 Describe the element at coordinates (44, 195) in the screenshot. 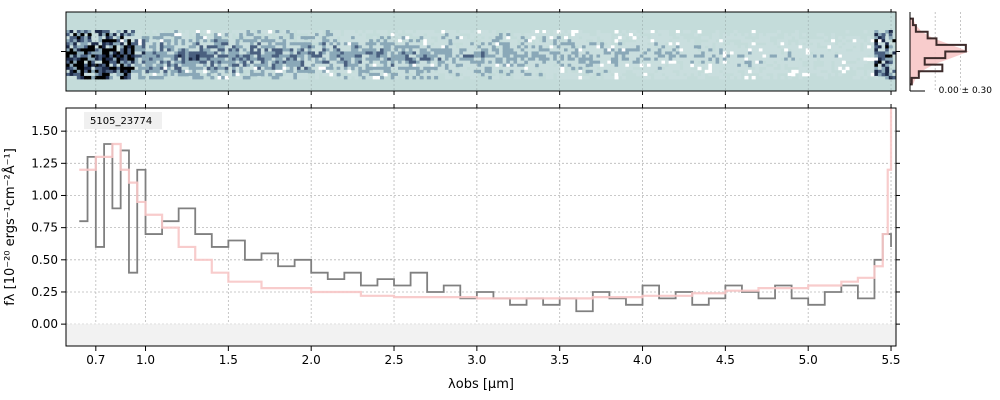

I see `y-tick-label: 1.00` at that location.